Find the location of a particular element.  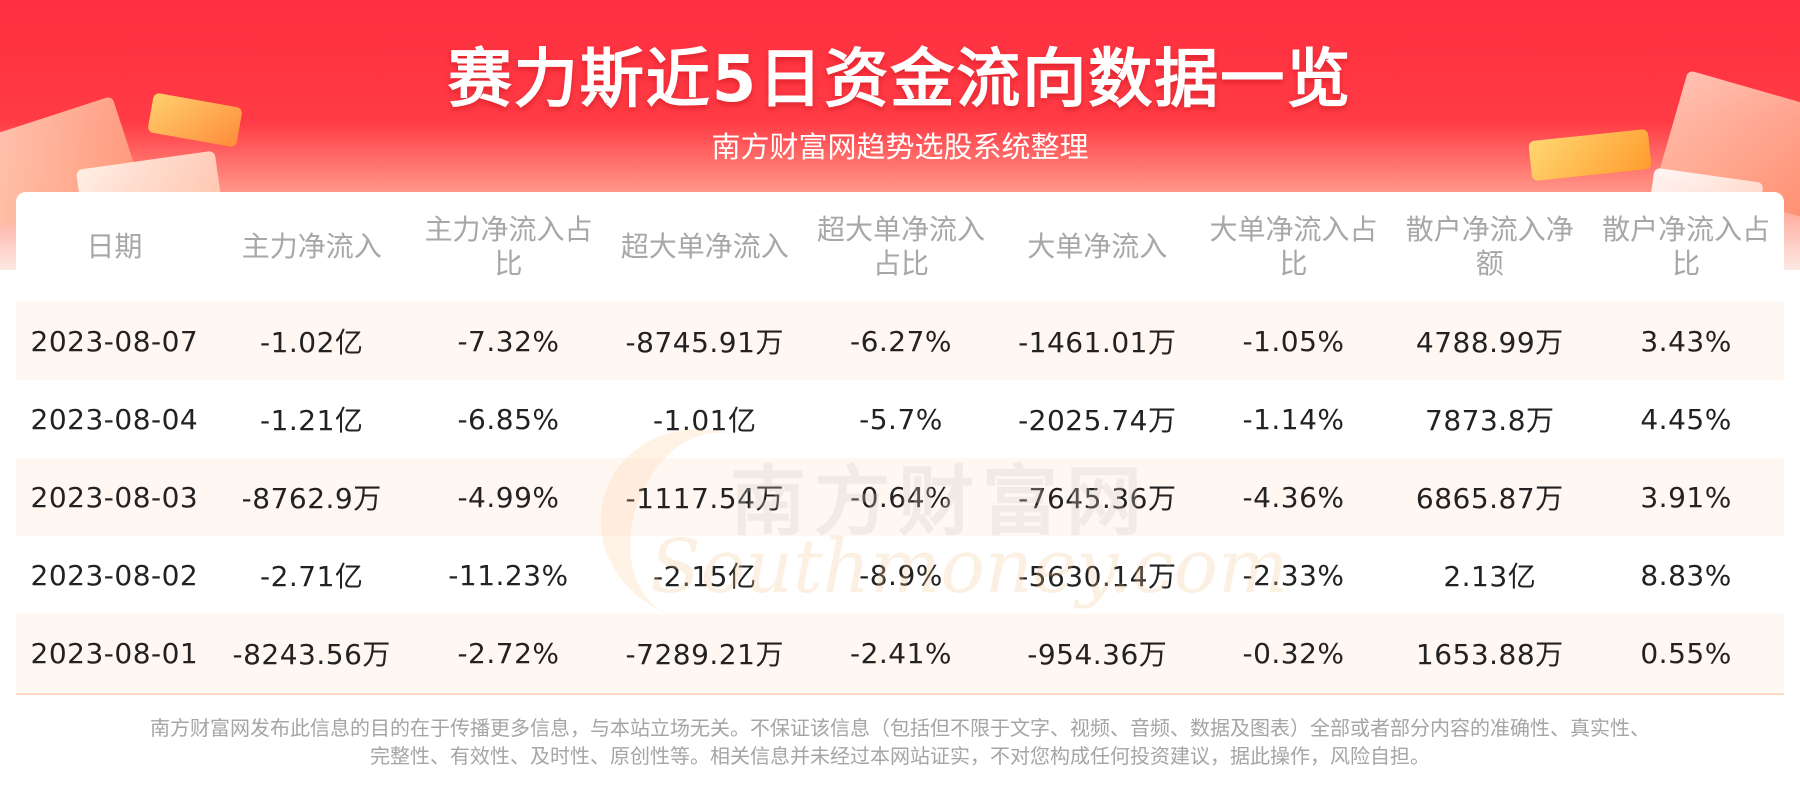

table-cell: -2.41% is located at coordinates (901, 653).